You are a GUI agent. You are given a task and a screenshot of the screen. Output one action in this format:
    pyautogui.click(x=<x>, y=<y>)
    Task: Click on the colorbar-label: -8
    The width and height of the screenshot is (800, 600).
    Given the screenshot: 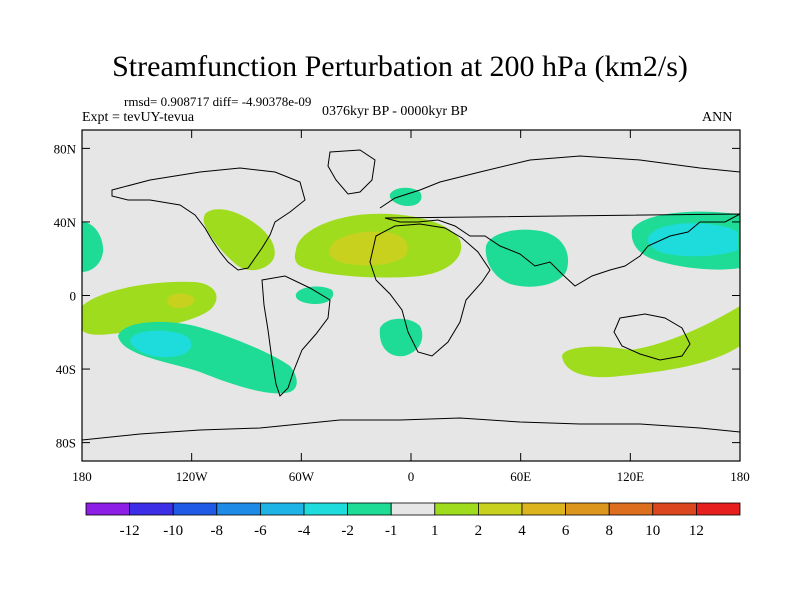 What is the action you would take?
    pyautogui.click(x=217, y=531)
    